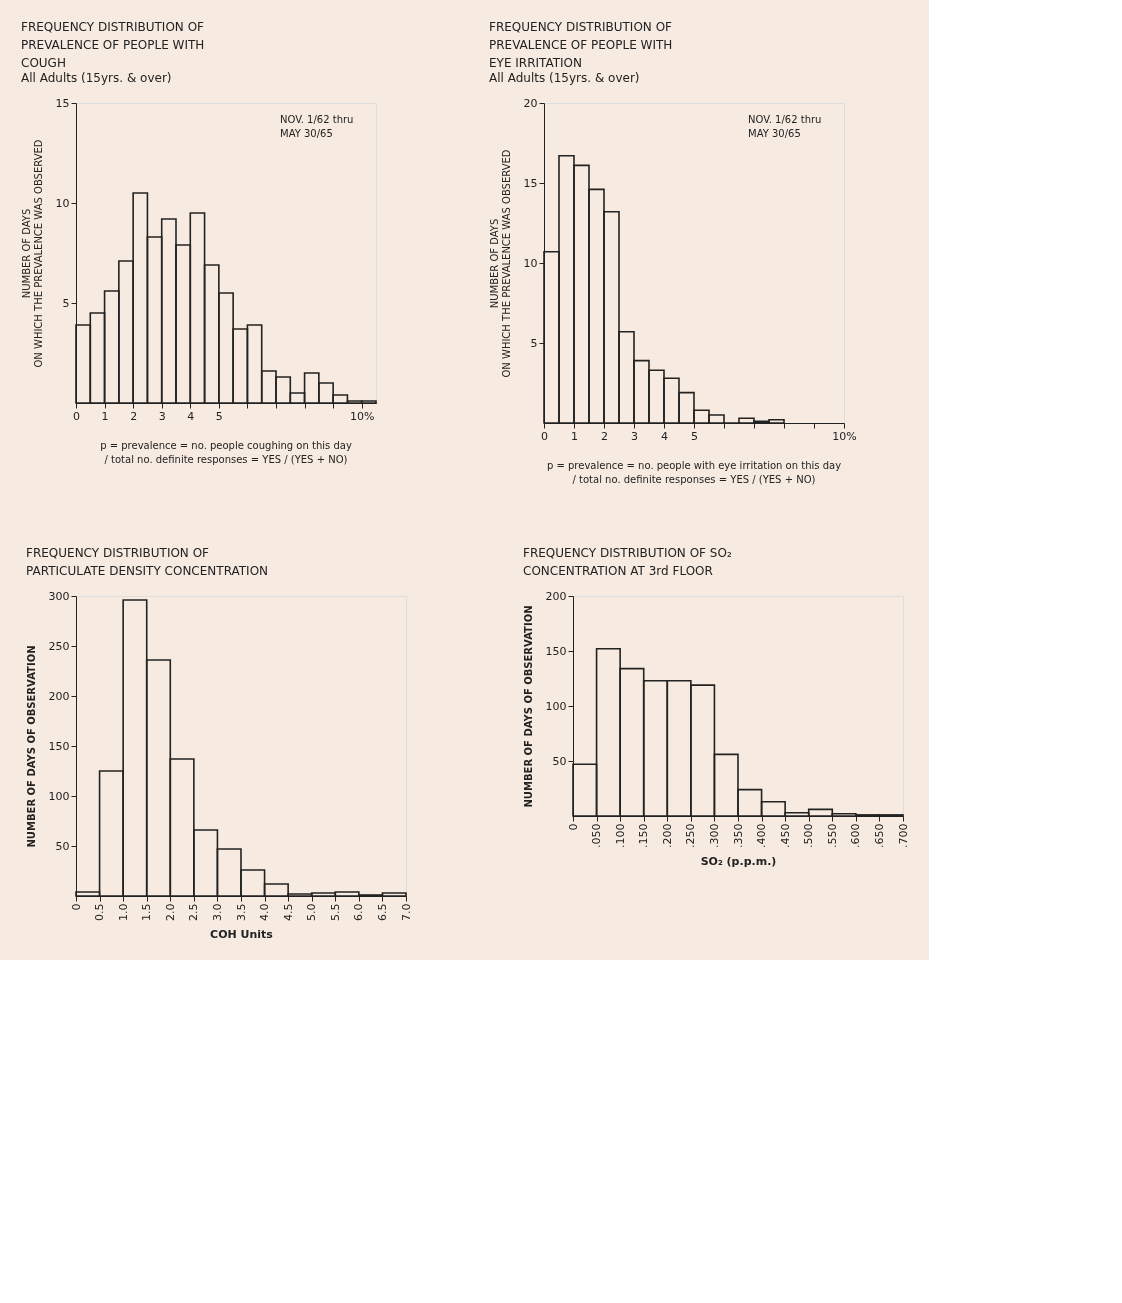  What do you see at coordinates (667, 835) in the screenshot?
I see `x-tick-label: .200` at bounding box center [667, 835].